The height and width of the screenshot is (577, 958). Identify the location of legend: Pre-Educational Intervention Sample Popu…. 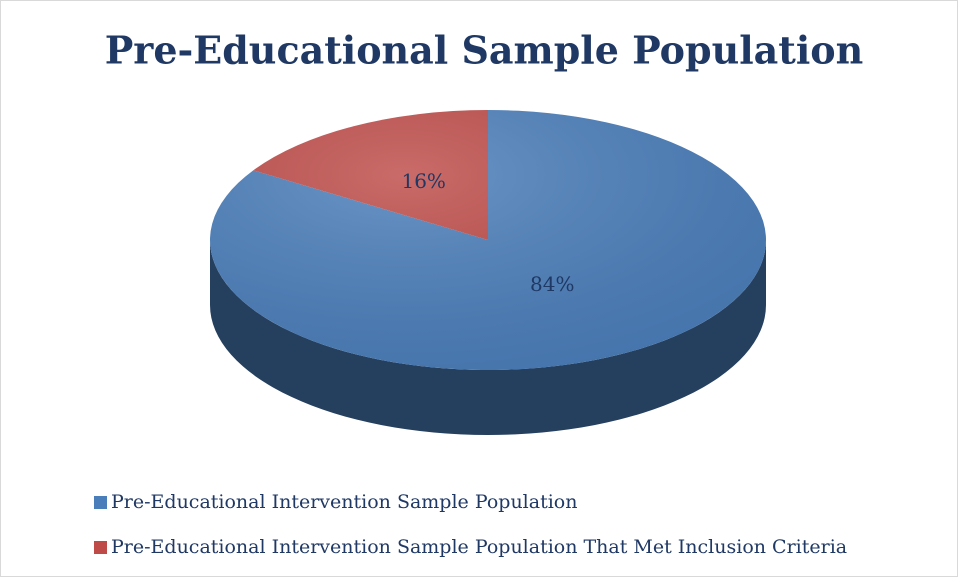
(470, 524).